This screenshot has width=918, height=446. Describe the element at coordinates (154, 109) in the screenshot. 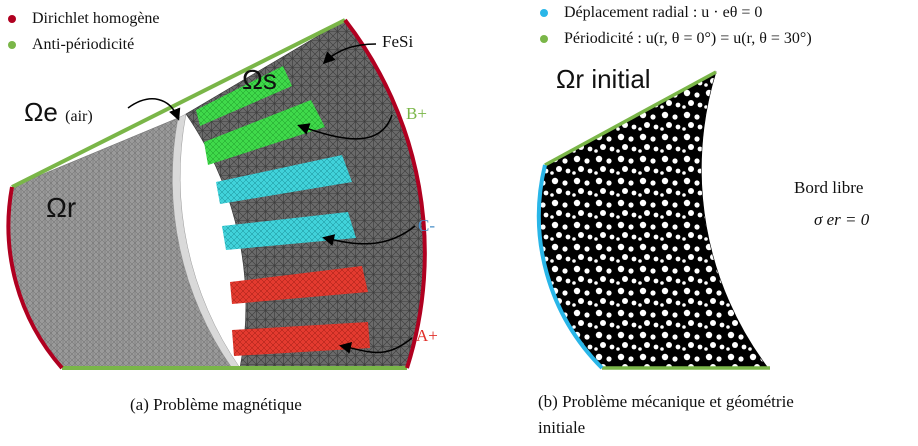

I see `arrow-air` at that location.